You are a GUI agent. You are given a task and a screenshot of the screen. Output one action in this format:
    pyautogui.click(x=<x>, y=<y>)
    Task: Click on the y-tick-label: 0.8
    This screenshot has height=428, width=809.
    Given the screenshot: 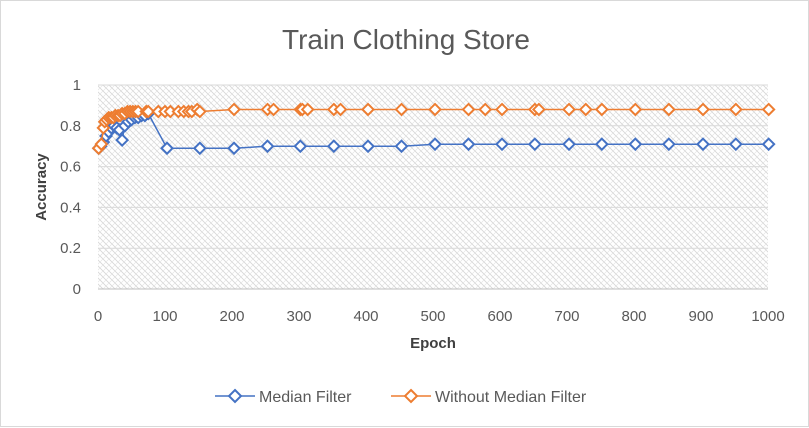 What is the action you would take?
    pyautogui.click(x=70, y=126)
    